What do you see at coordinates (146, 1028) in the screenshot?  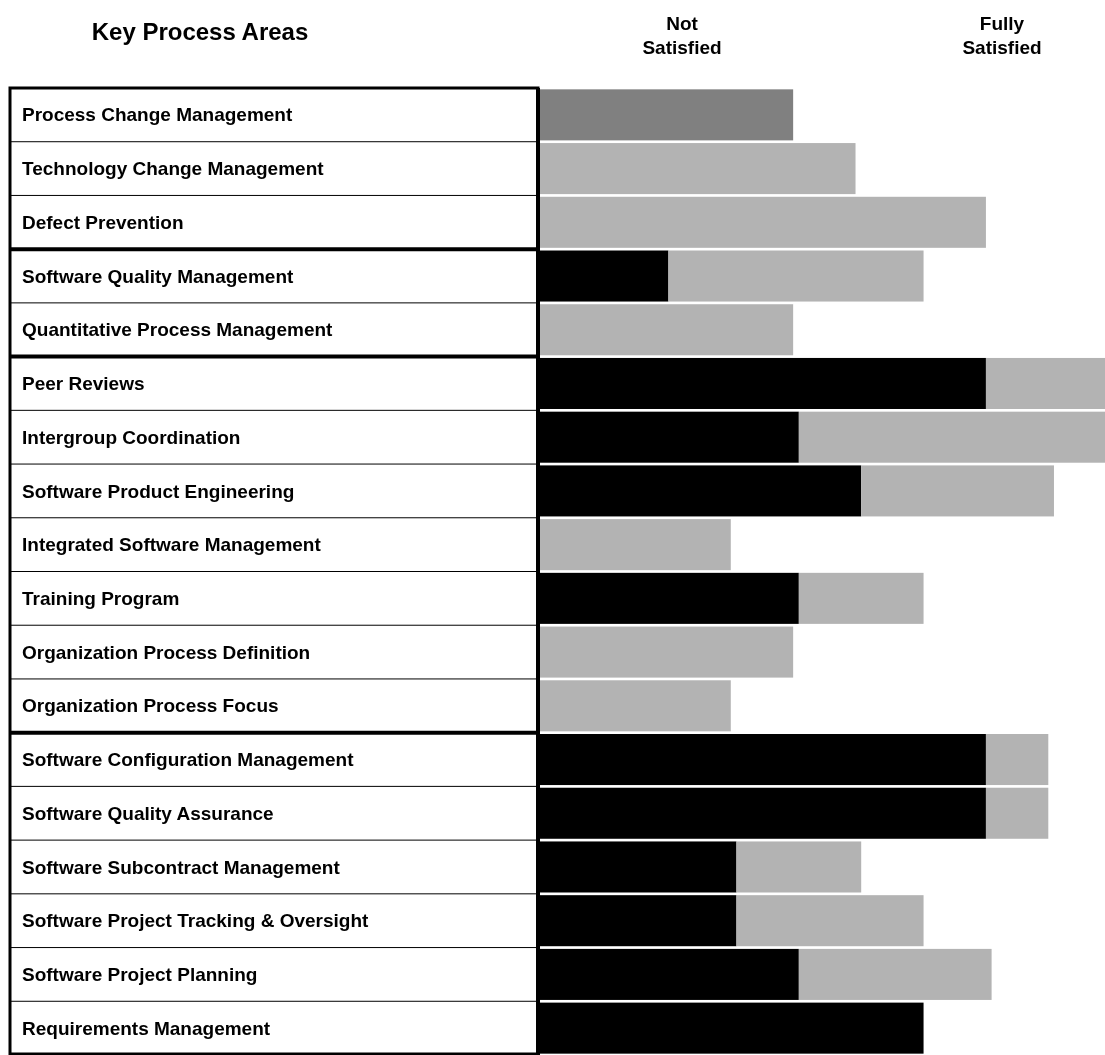 I see `y-tick-label: Requirements Management` at bounding box center [146, 1028].